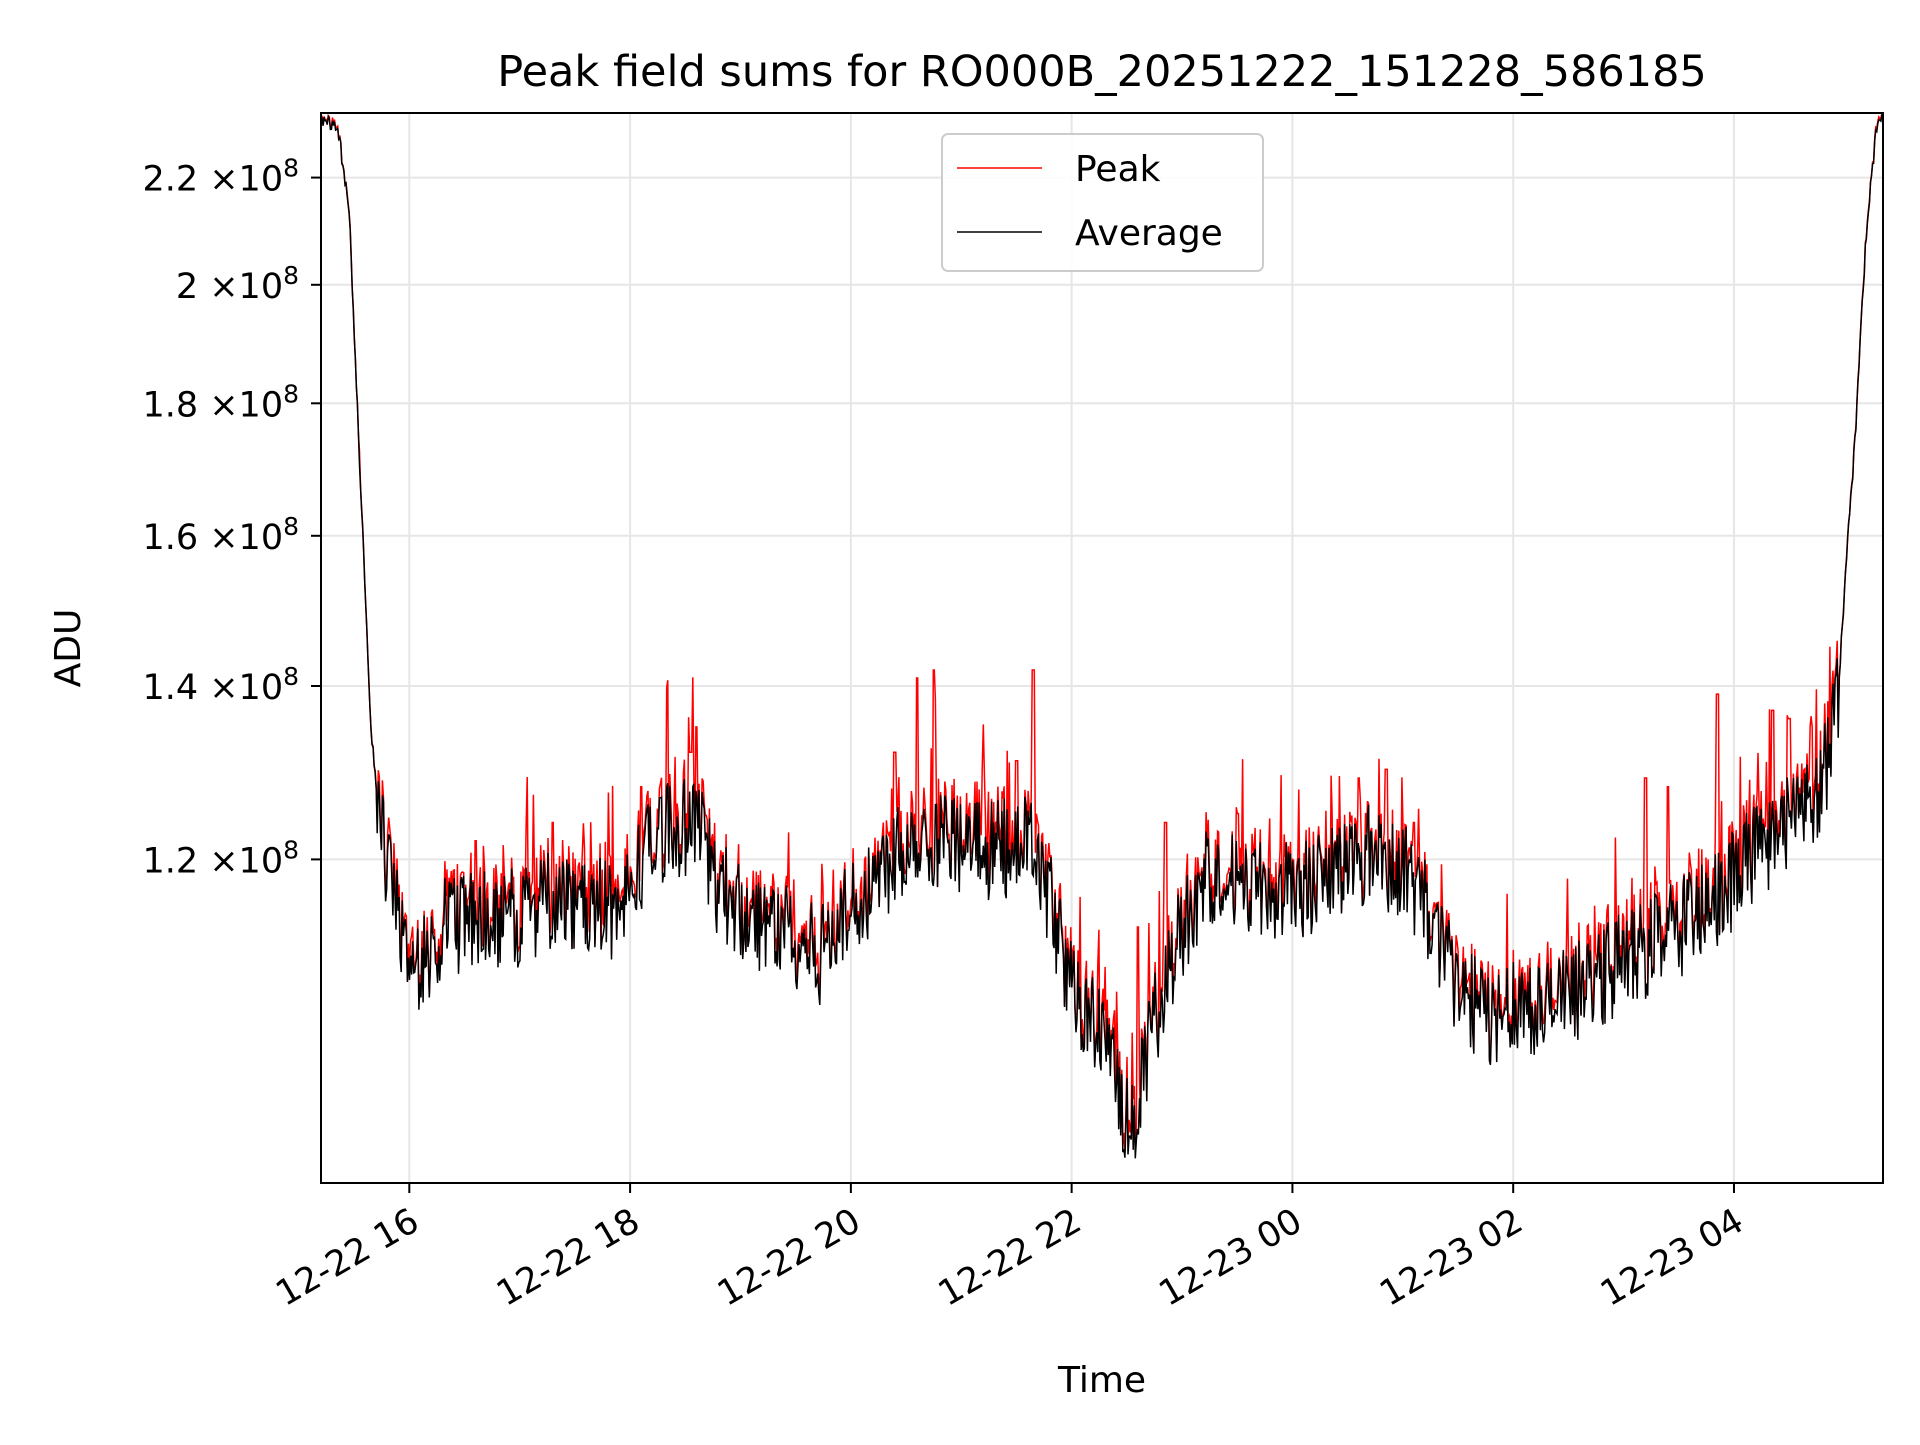 The image size is (1920, 1445). Describe the element at coordinates (220, 858) in the screenshot. I see `y-tick-label: 1.2 ×108` at that location.